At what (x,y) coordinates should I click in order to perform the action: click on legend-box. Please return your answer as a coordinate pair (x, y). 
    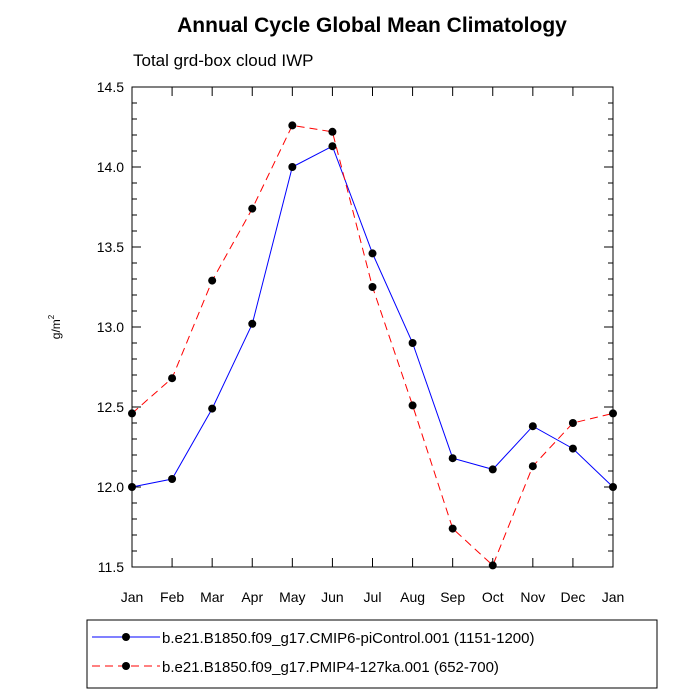
    Looking at the image, I should click on (372, 654).